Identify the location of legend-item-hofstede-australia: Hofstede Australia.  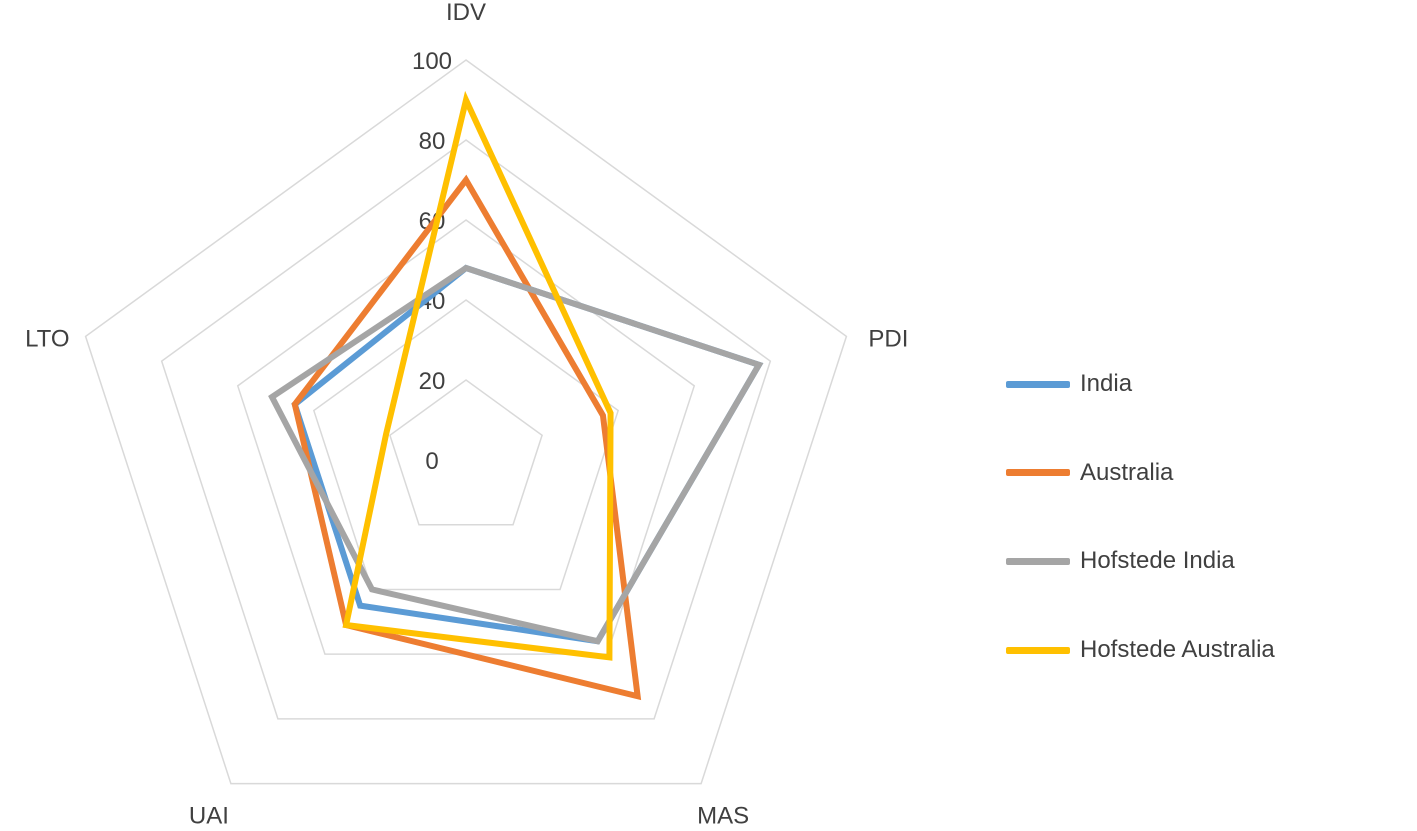
(1140, 650).